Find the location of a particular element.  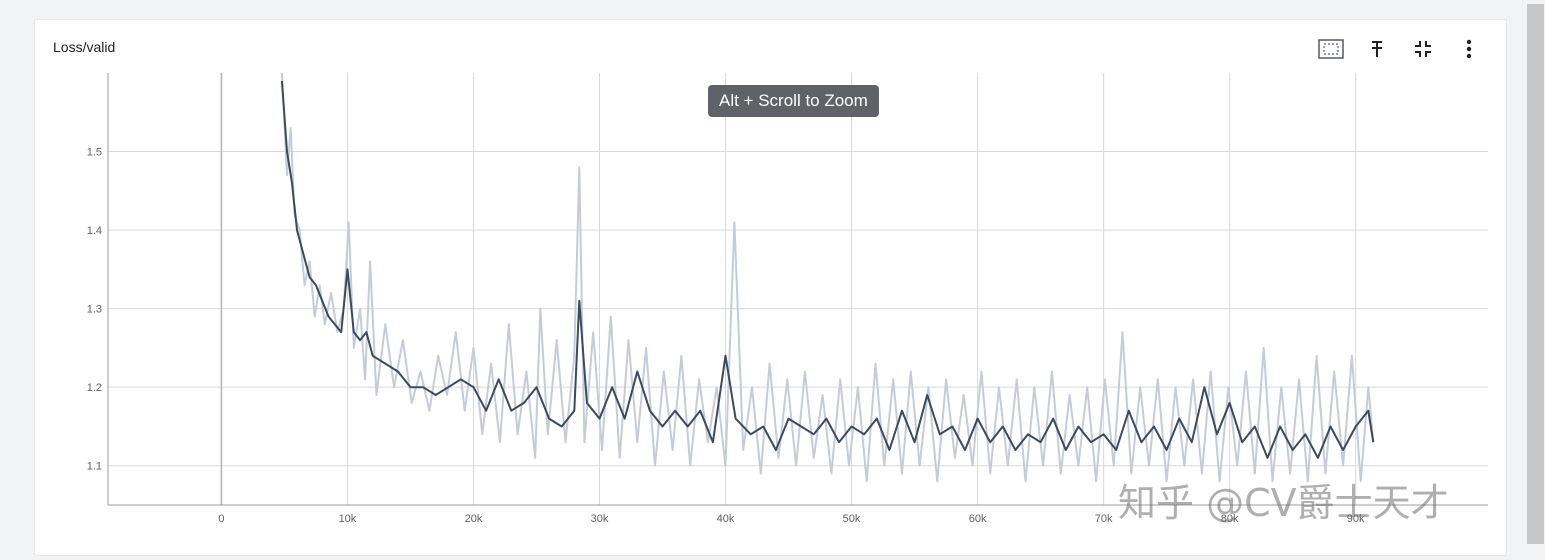

pin-button is located at coordinates (1377, 49).